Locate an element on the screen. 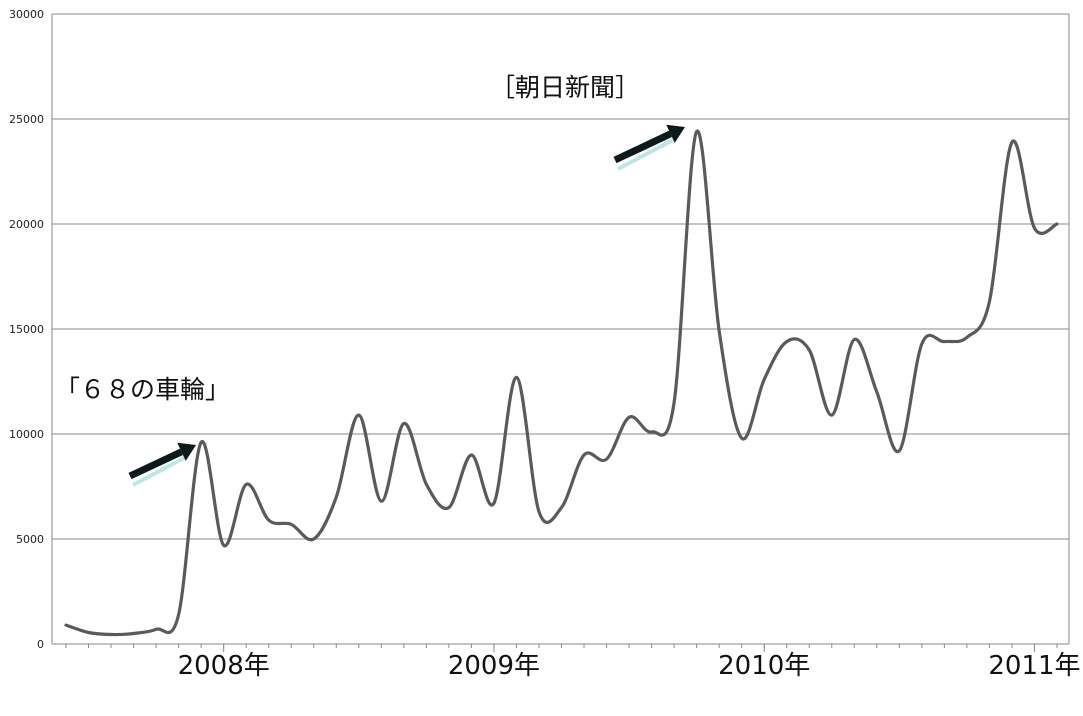 This screenshot has height=716, width=1083. annotation-label: 「６８の車輪」 is located at coordinates (142, 389).